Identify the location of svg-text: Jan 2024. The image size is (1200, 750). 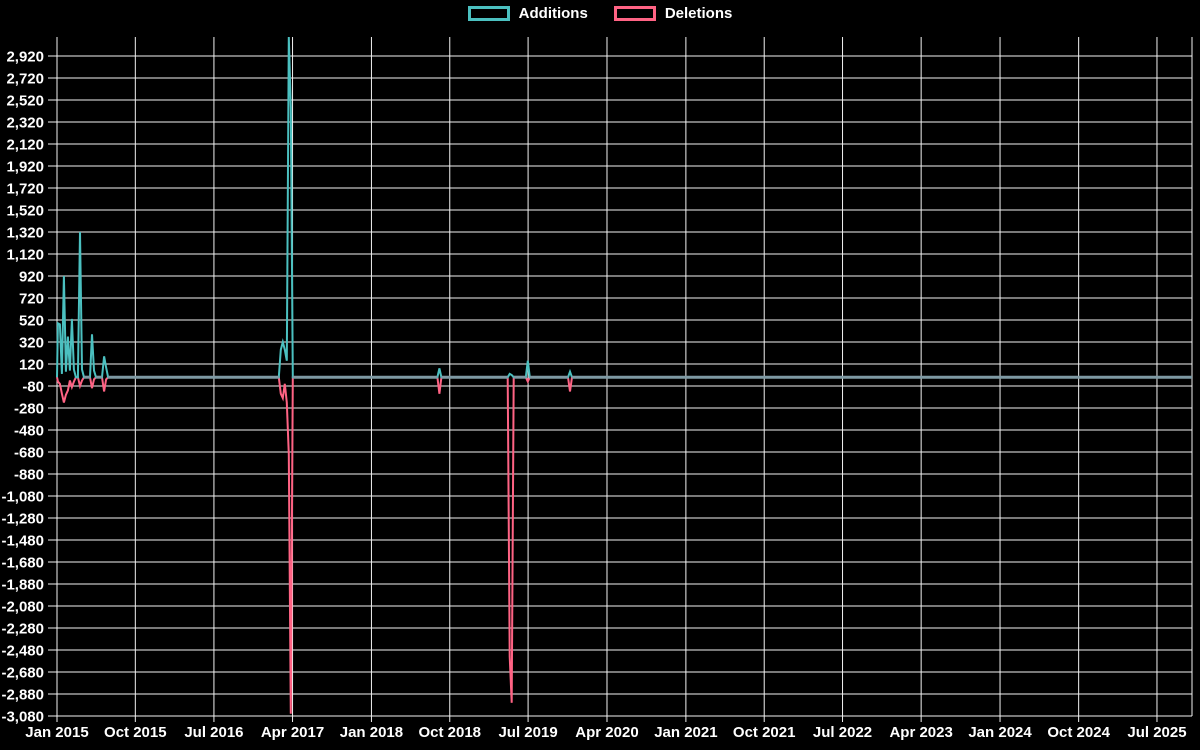
(1000, 732).